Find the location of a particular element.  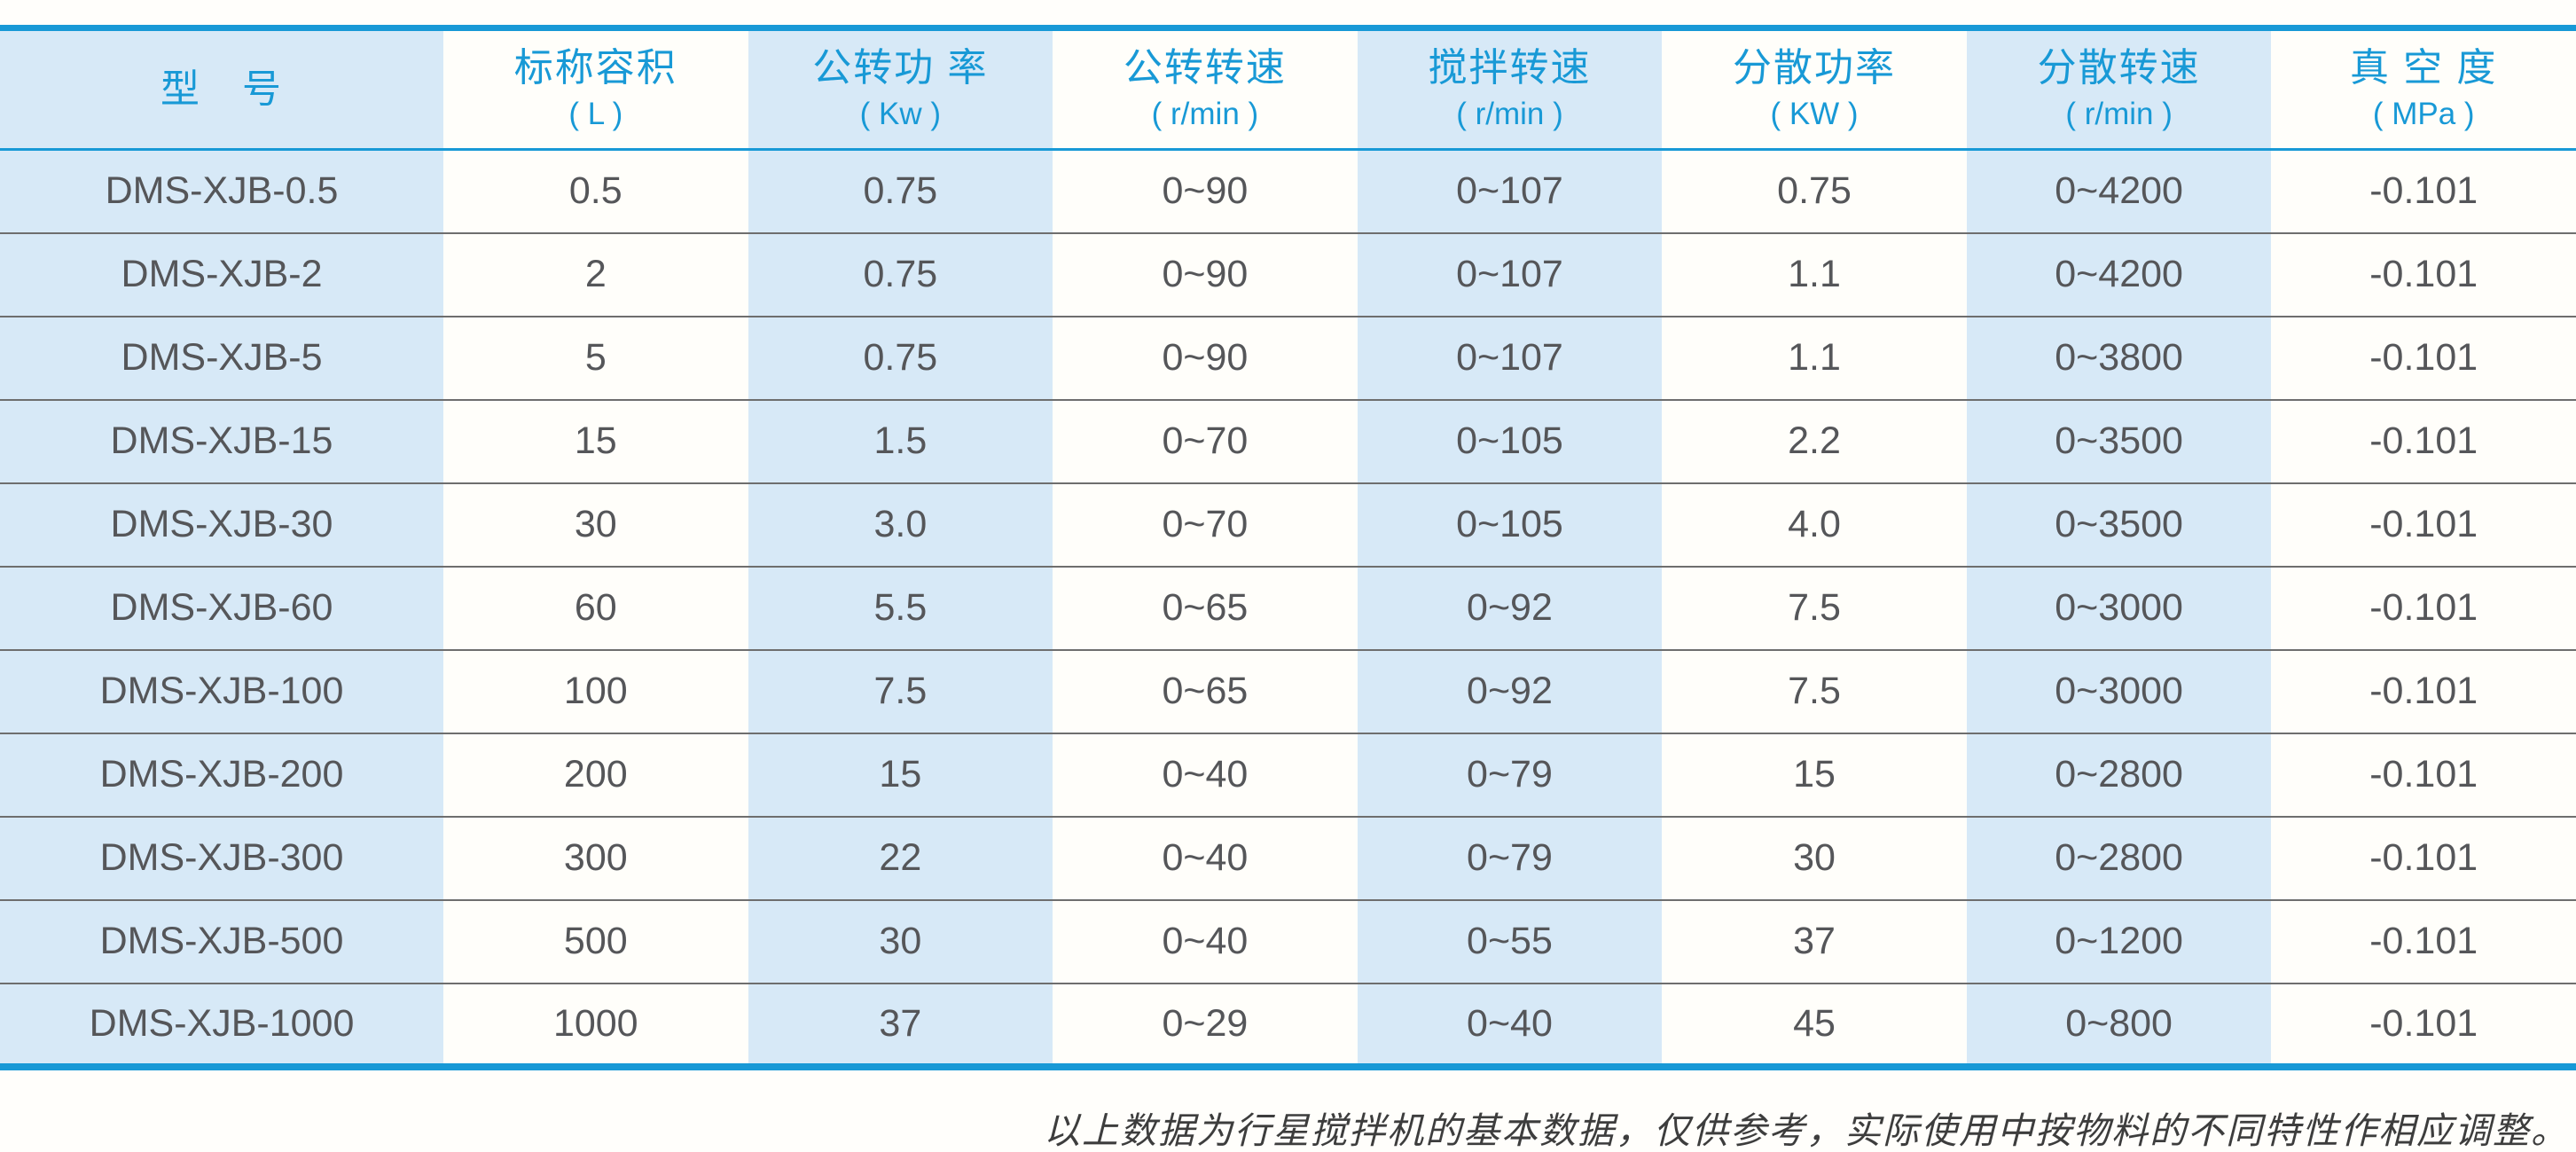

model-name: DMS-XJB-200 is located at coordinates (221, 775).